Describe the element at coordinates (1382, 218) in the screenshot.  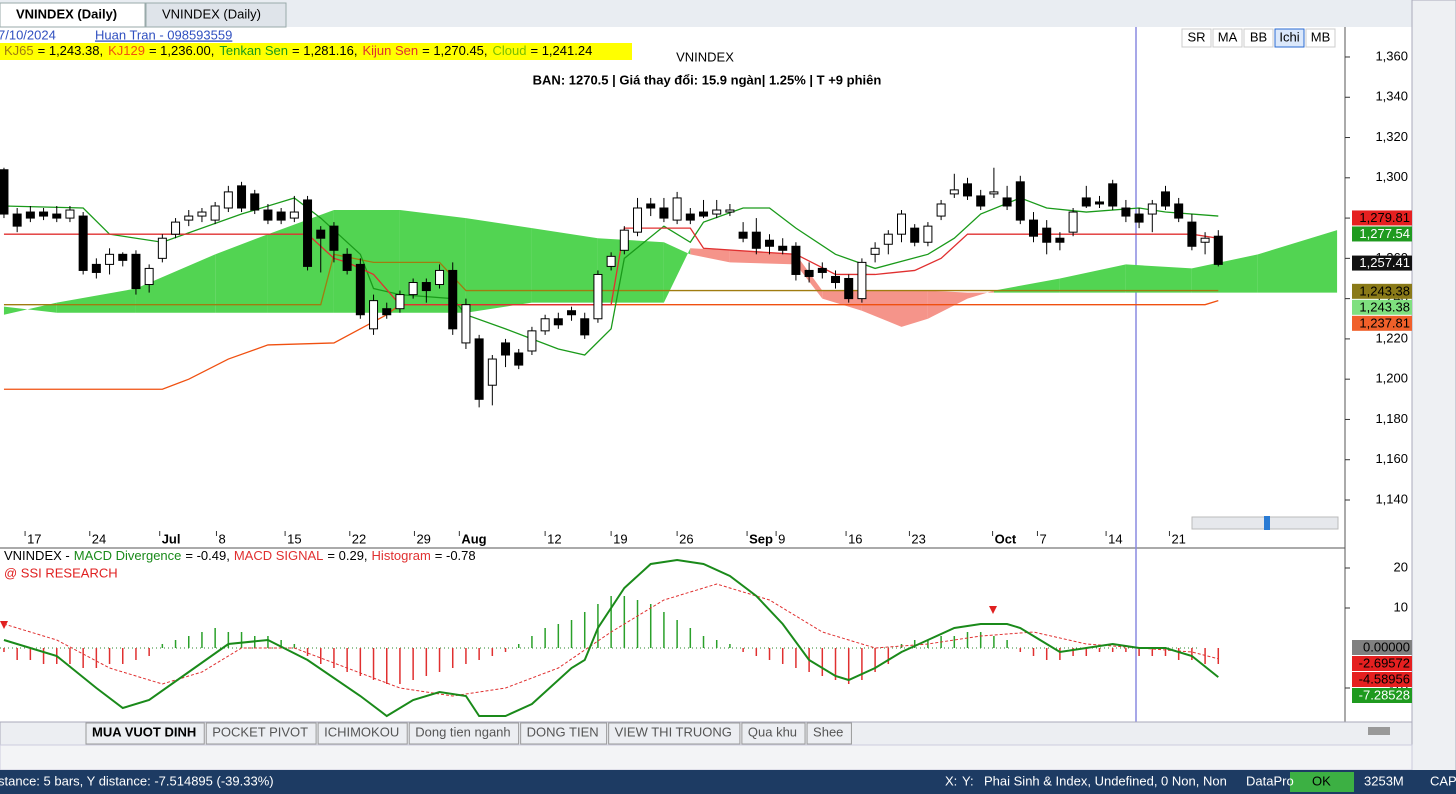
I see `value-box` at that location.